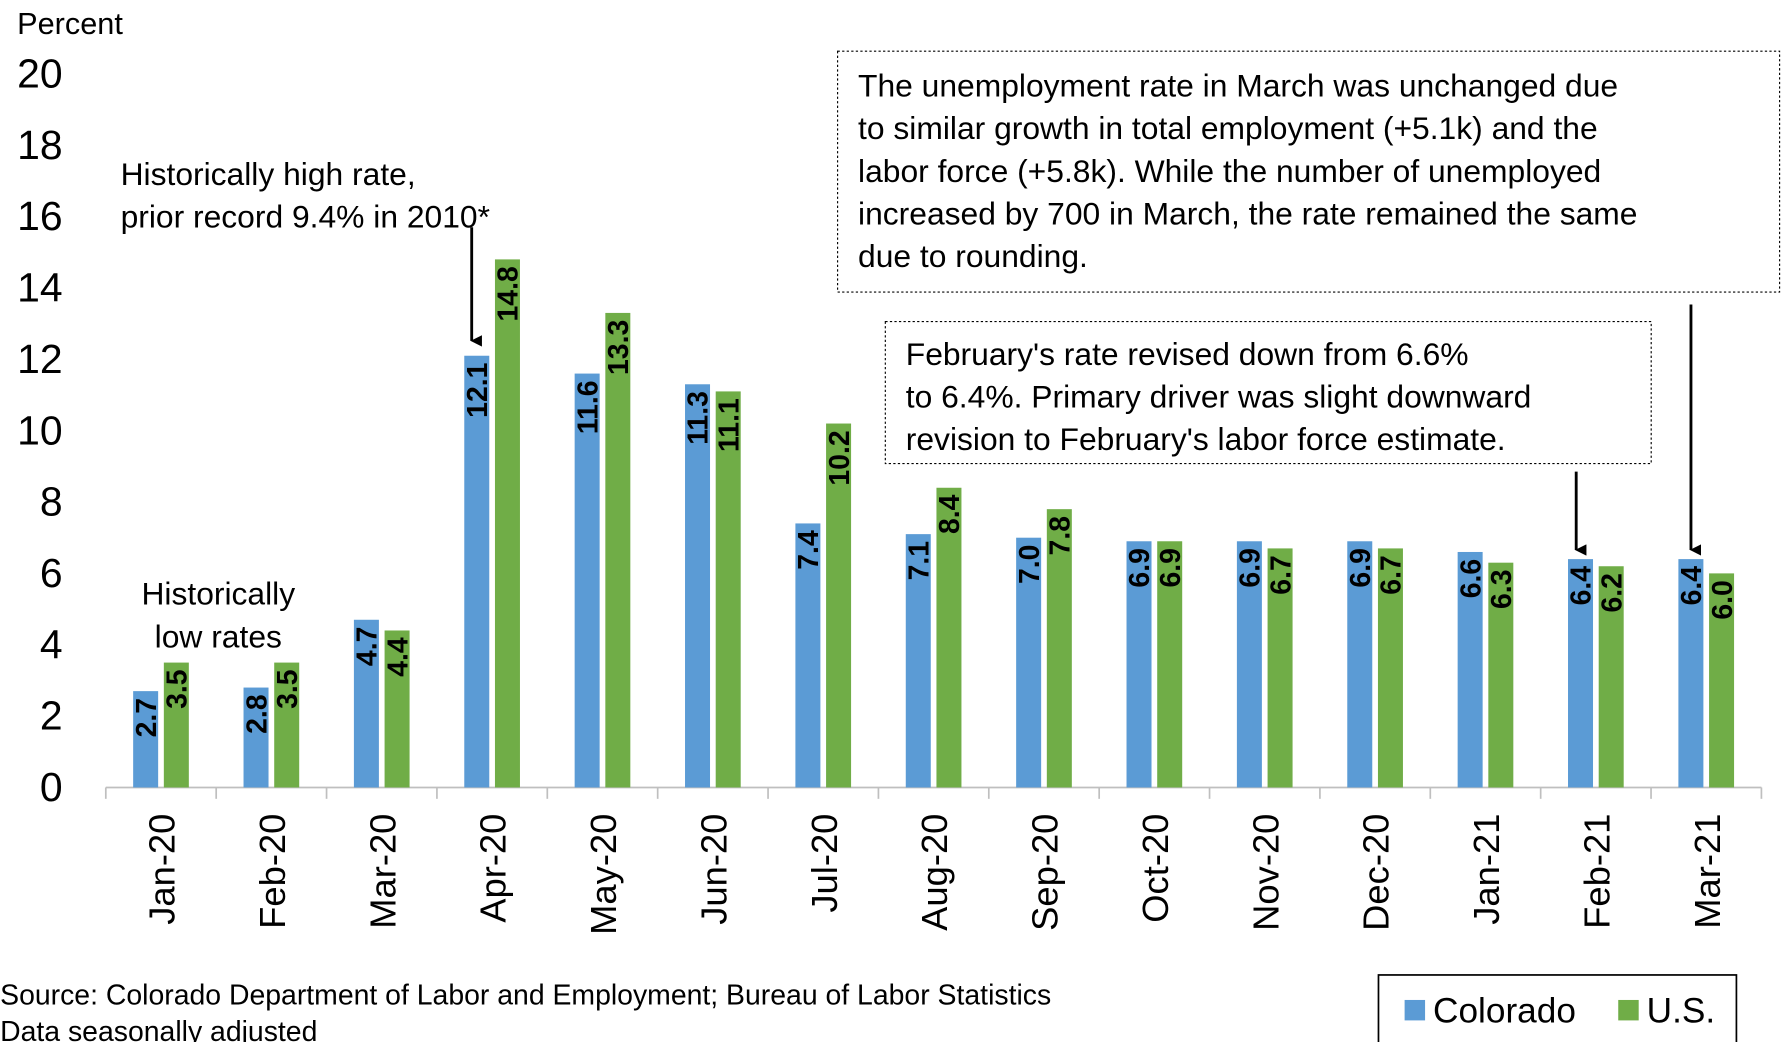 This screenshot has width=1782, height=1042. What do you see at coordinates (699, 418) in the screenshot?
I see `value-label: 11.3` at bounding box center [699, 418].